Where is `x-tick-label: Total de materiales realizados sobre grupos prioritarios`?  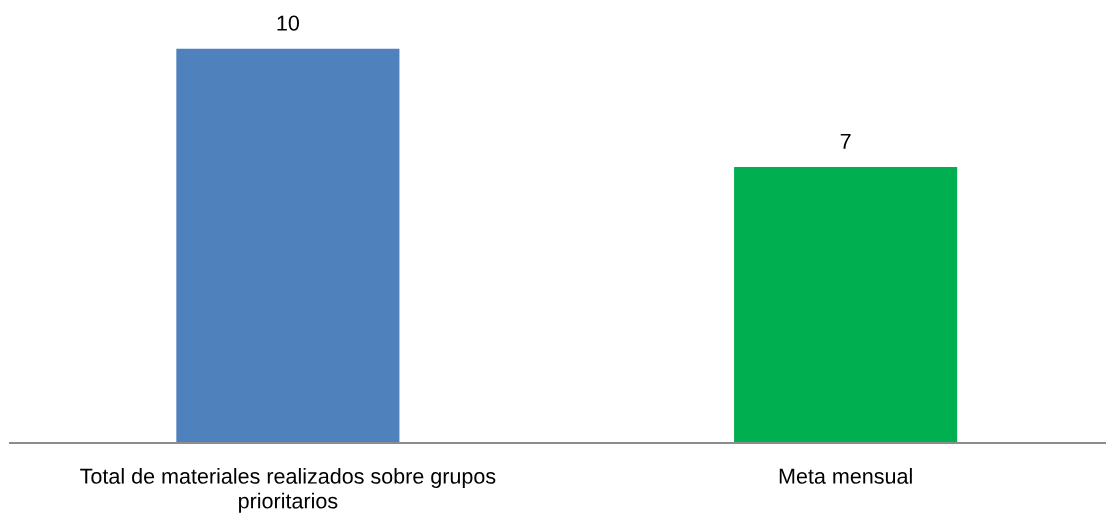
x-tick-label: Total de materiales realizados sobre grupos prioritarios is located at coordinates (288, 490).